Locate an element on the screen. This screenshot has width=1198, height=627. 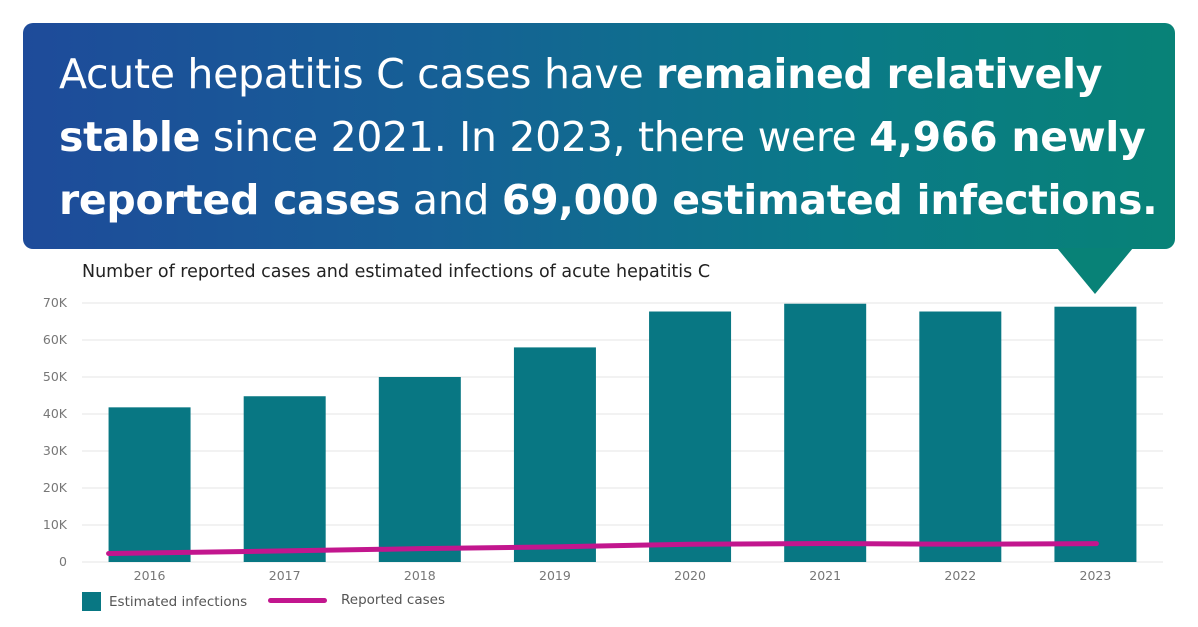
reported-cases-line is located at coordinates (602, 548).